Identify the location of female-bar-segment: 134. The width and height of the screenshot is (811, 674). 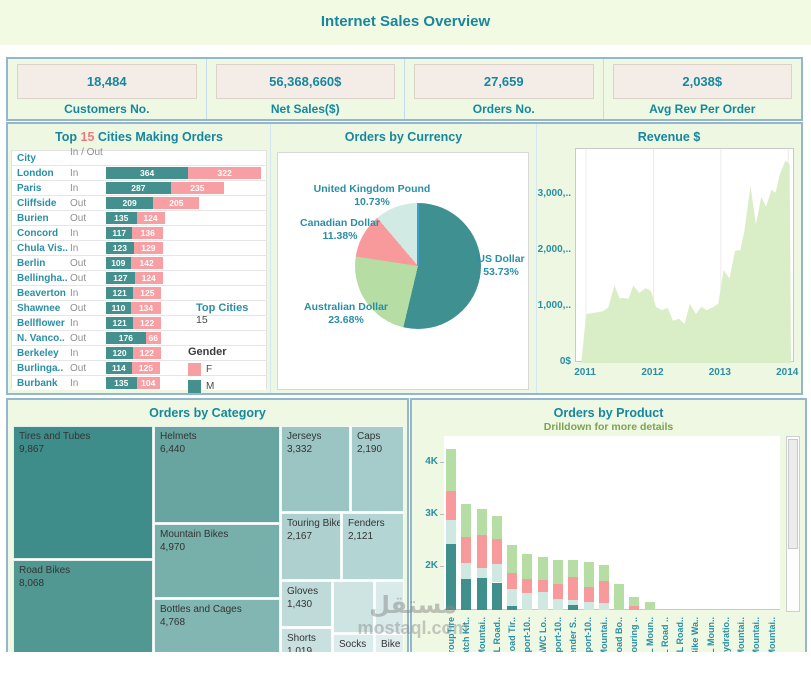
(146, 308).